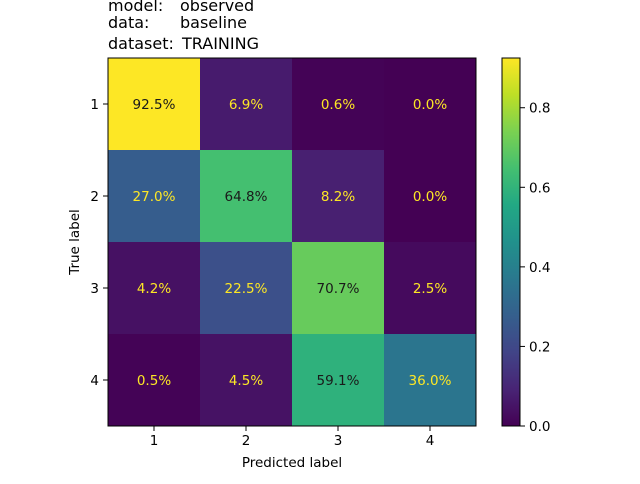 This screenshot has height=484, width=640. Describe the element at coordinates (217, 7) in the screenshot. I see `title-line-1-value: observed` at that location.